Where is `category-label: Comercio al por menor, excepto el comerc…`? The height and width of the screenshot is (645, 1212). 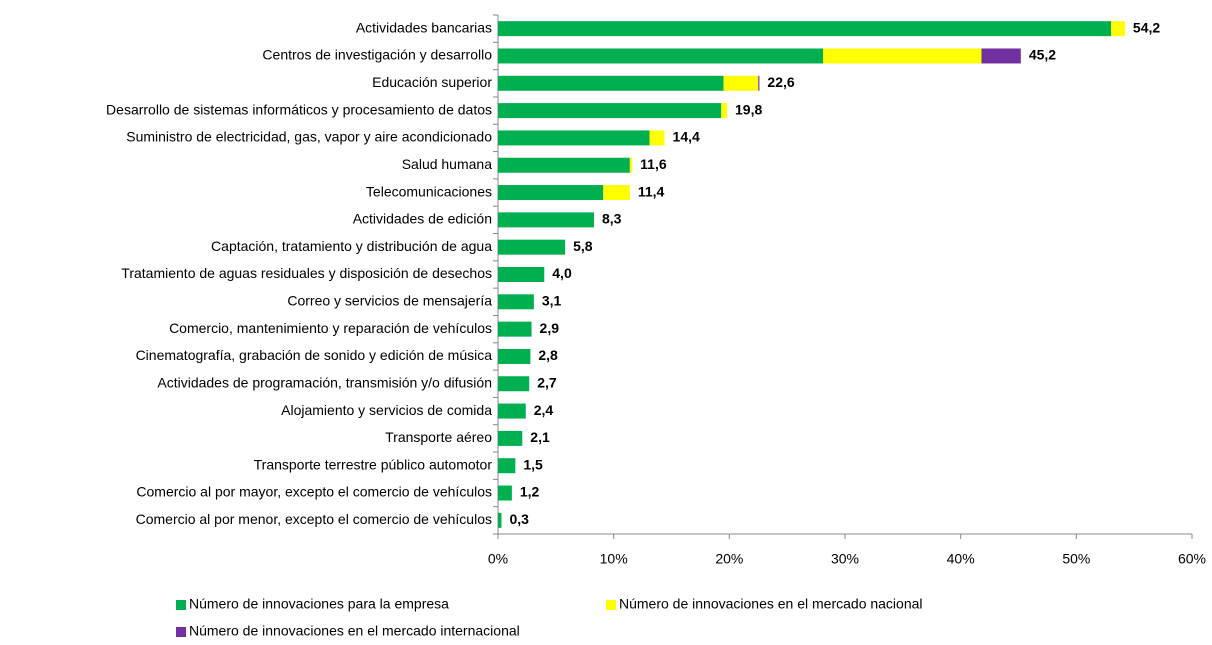
category-label: Comercio al por menor, excepto el comerc… is located at coordinates (314, 519).